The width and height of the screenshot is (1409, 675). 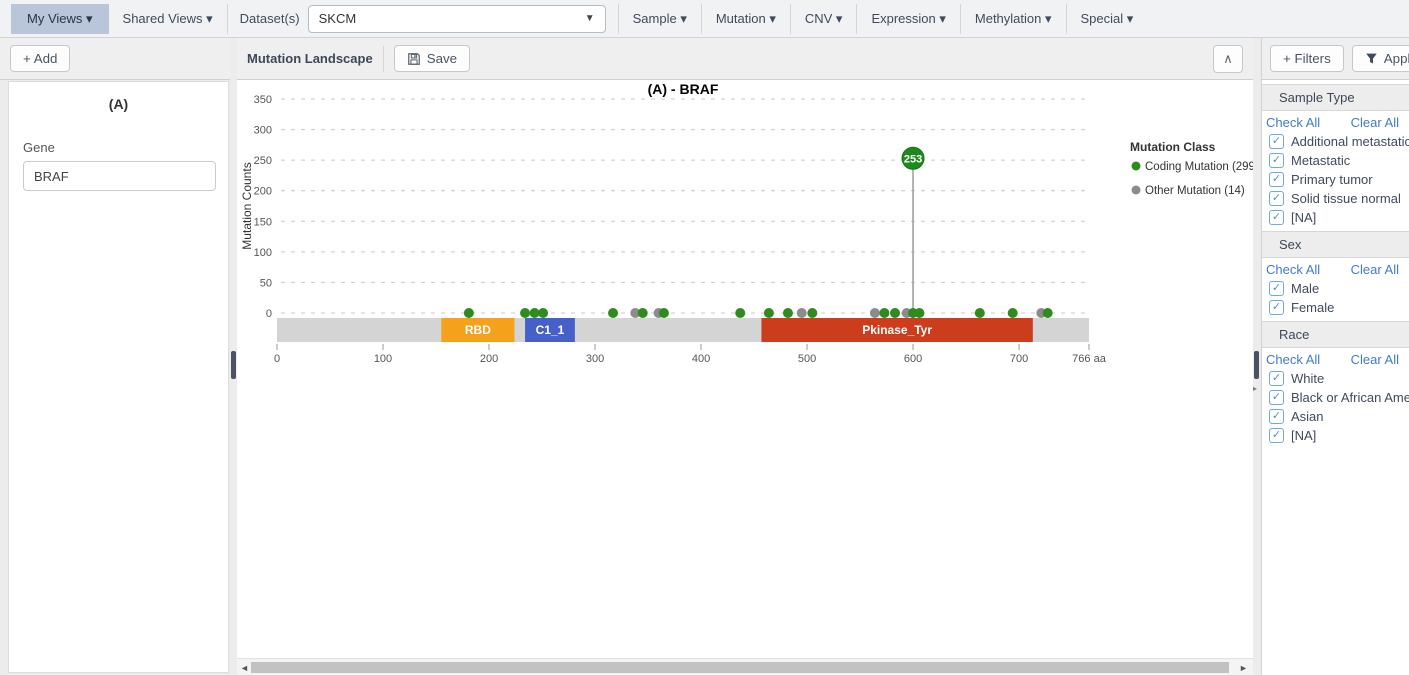 I want to click on panel-title: Mutation Landscape, so click(x=310, y=58).